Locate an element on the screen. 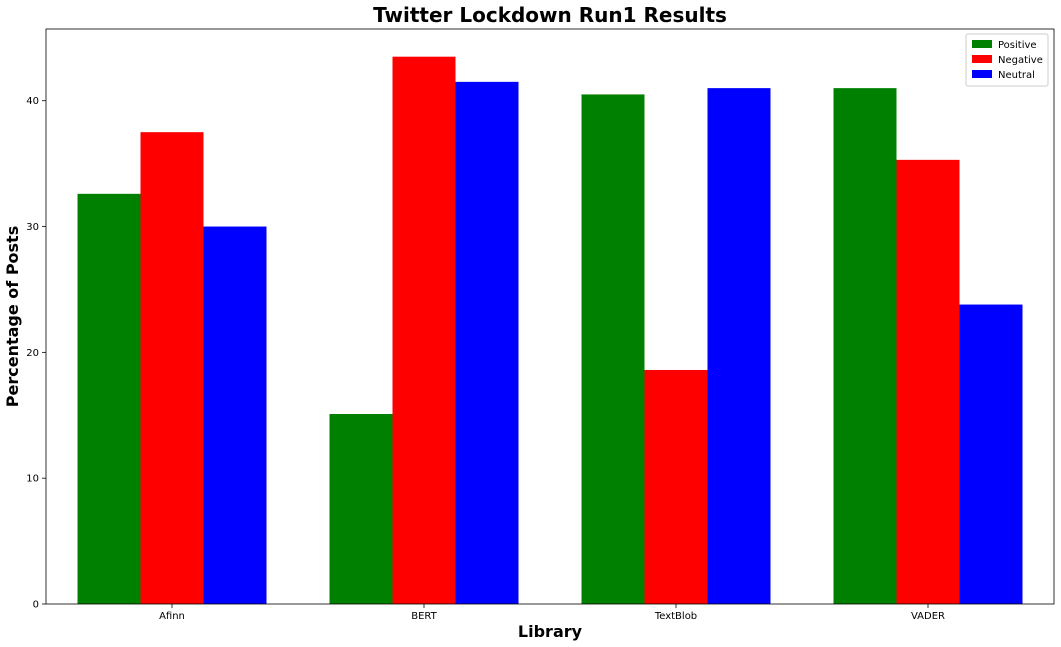  bar-neutral-vader is located at coordinates (991, 454).